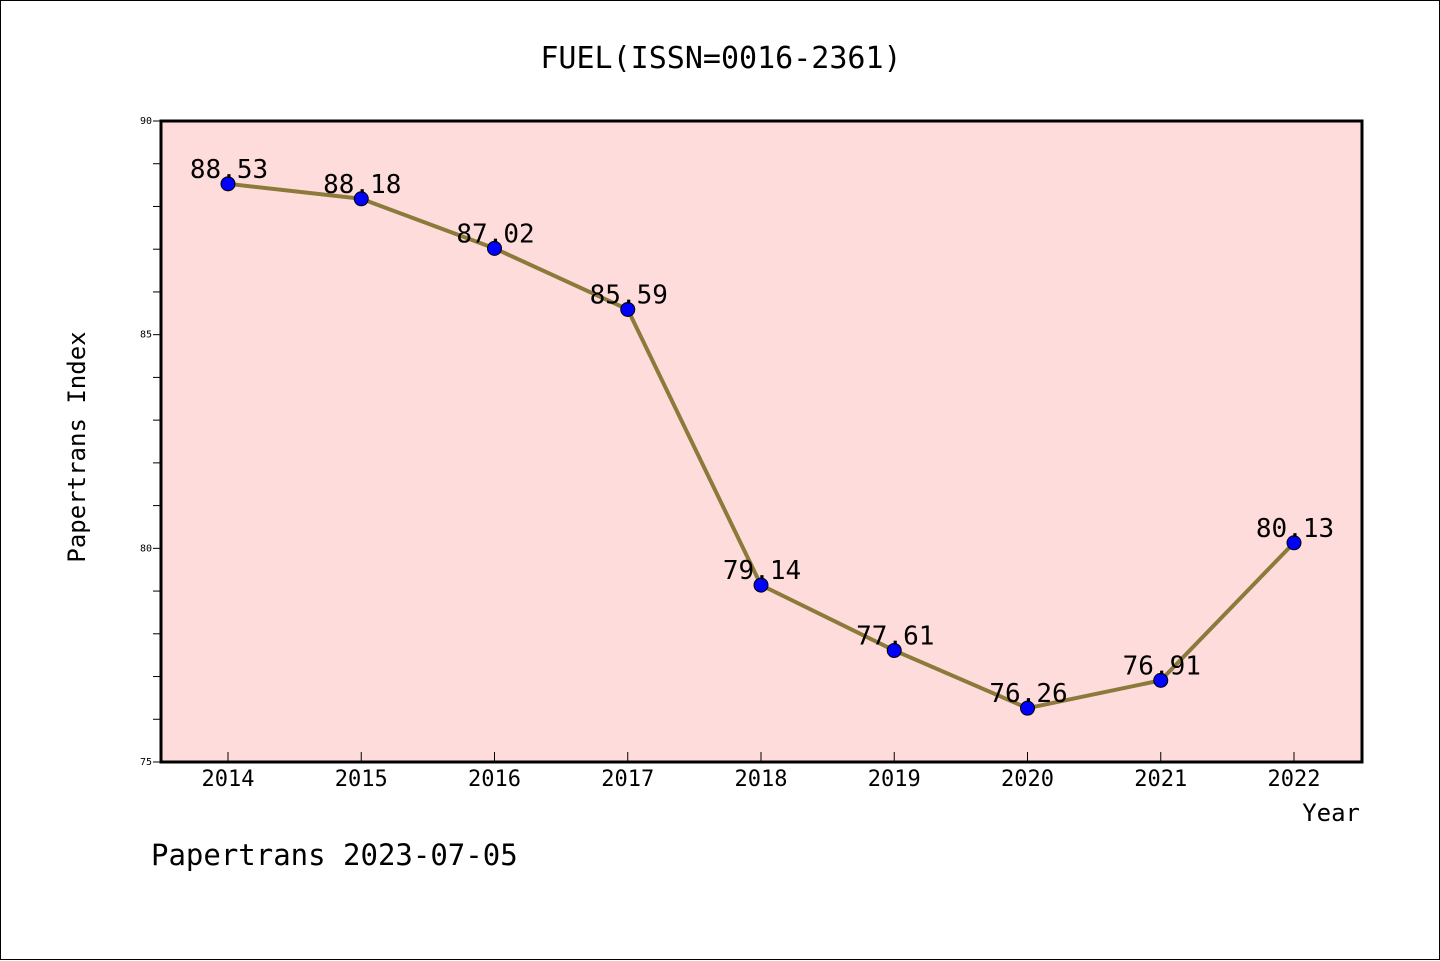 This screenshot has height=961, width=1440. What do you see at coordinates (894, 779) in the screenshot?
I see `x-tick-label: 2019` at bounding box center [894, 779].